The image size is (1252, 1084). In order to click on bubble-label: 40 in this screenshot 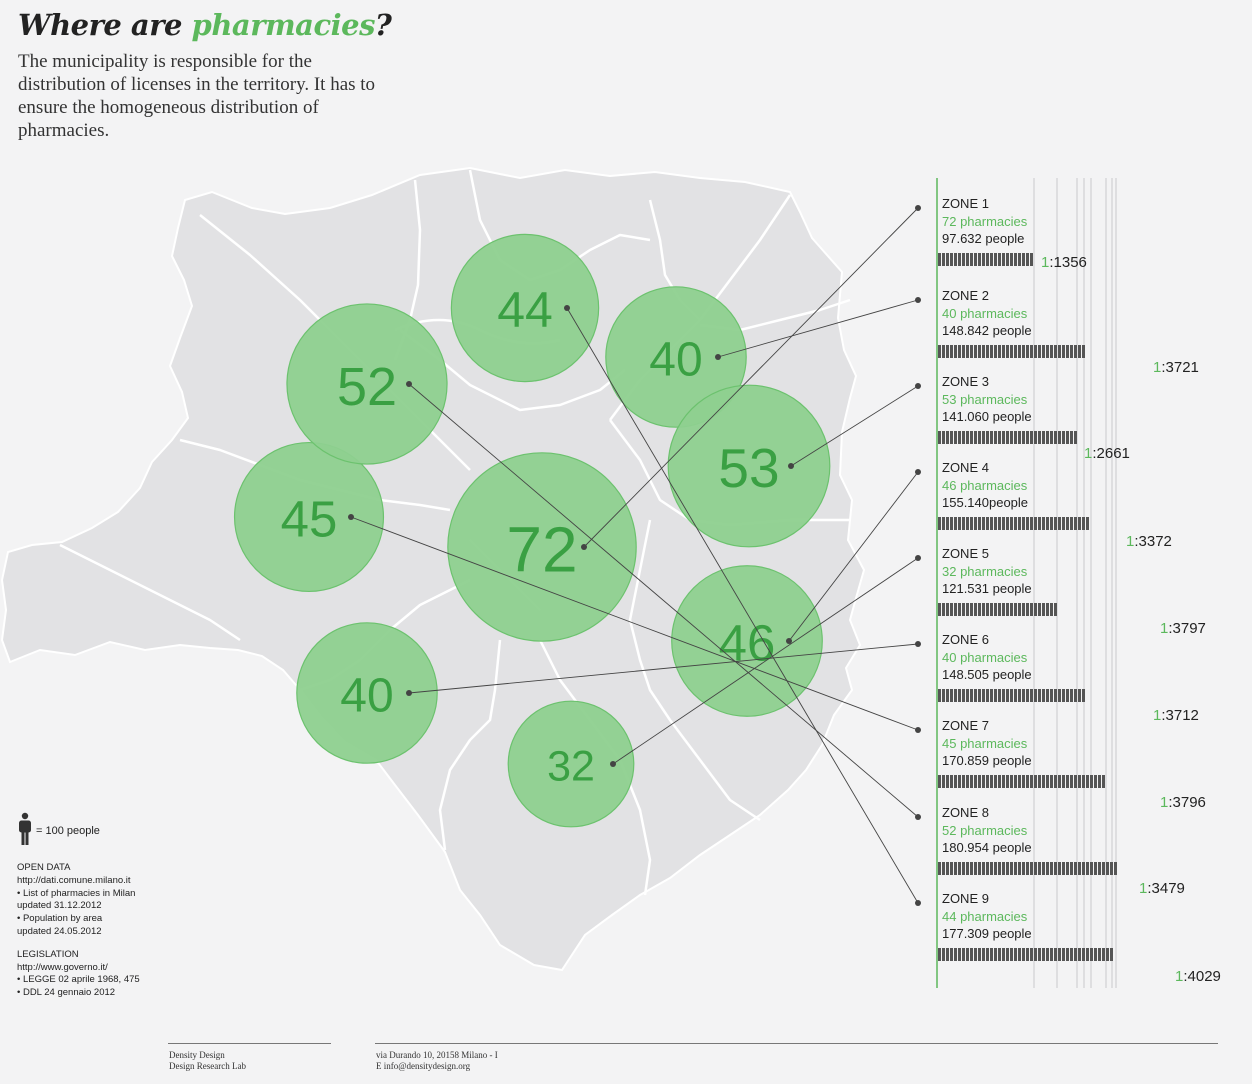, I will do `click(675, 359)`.